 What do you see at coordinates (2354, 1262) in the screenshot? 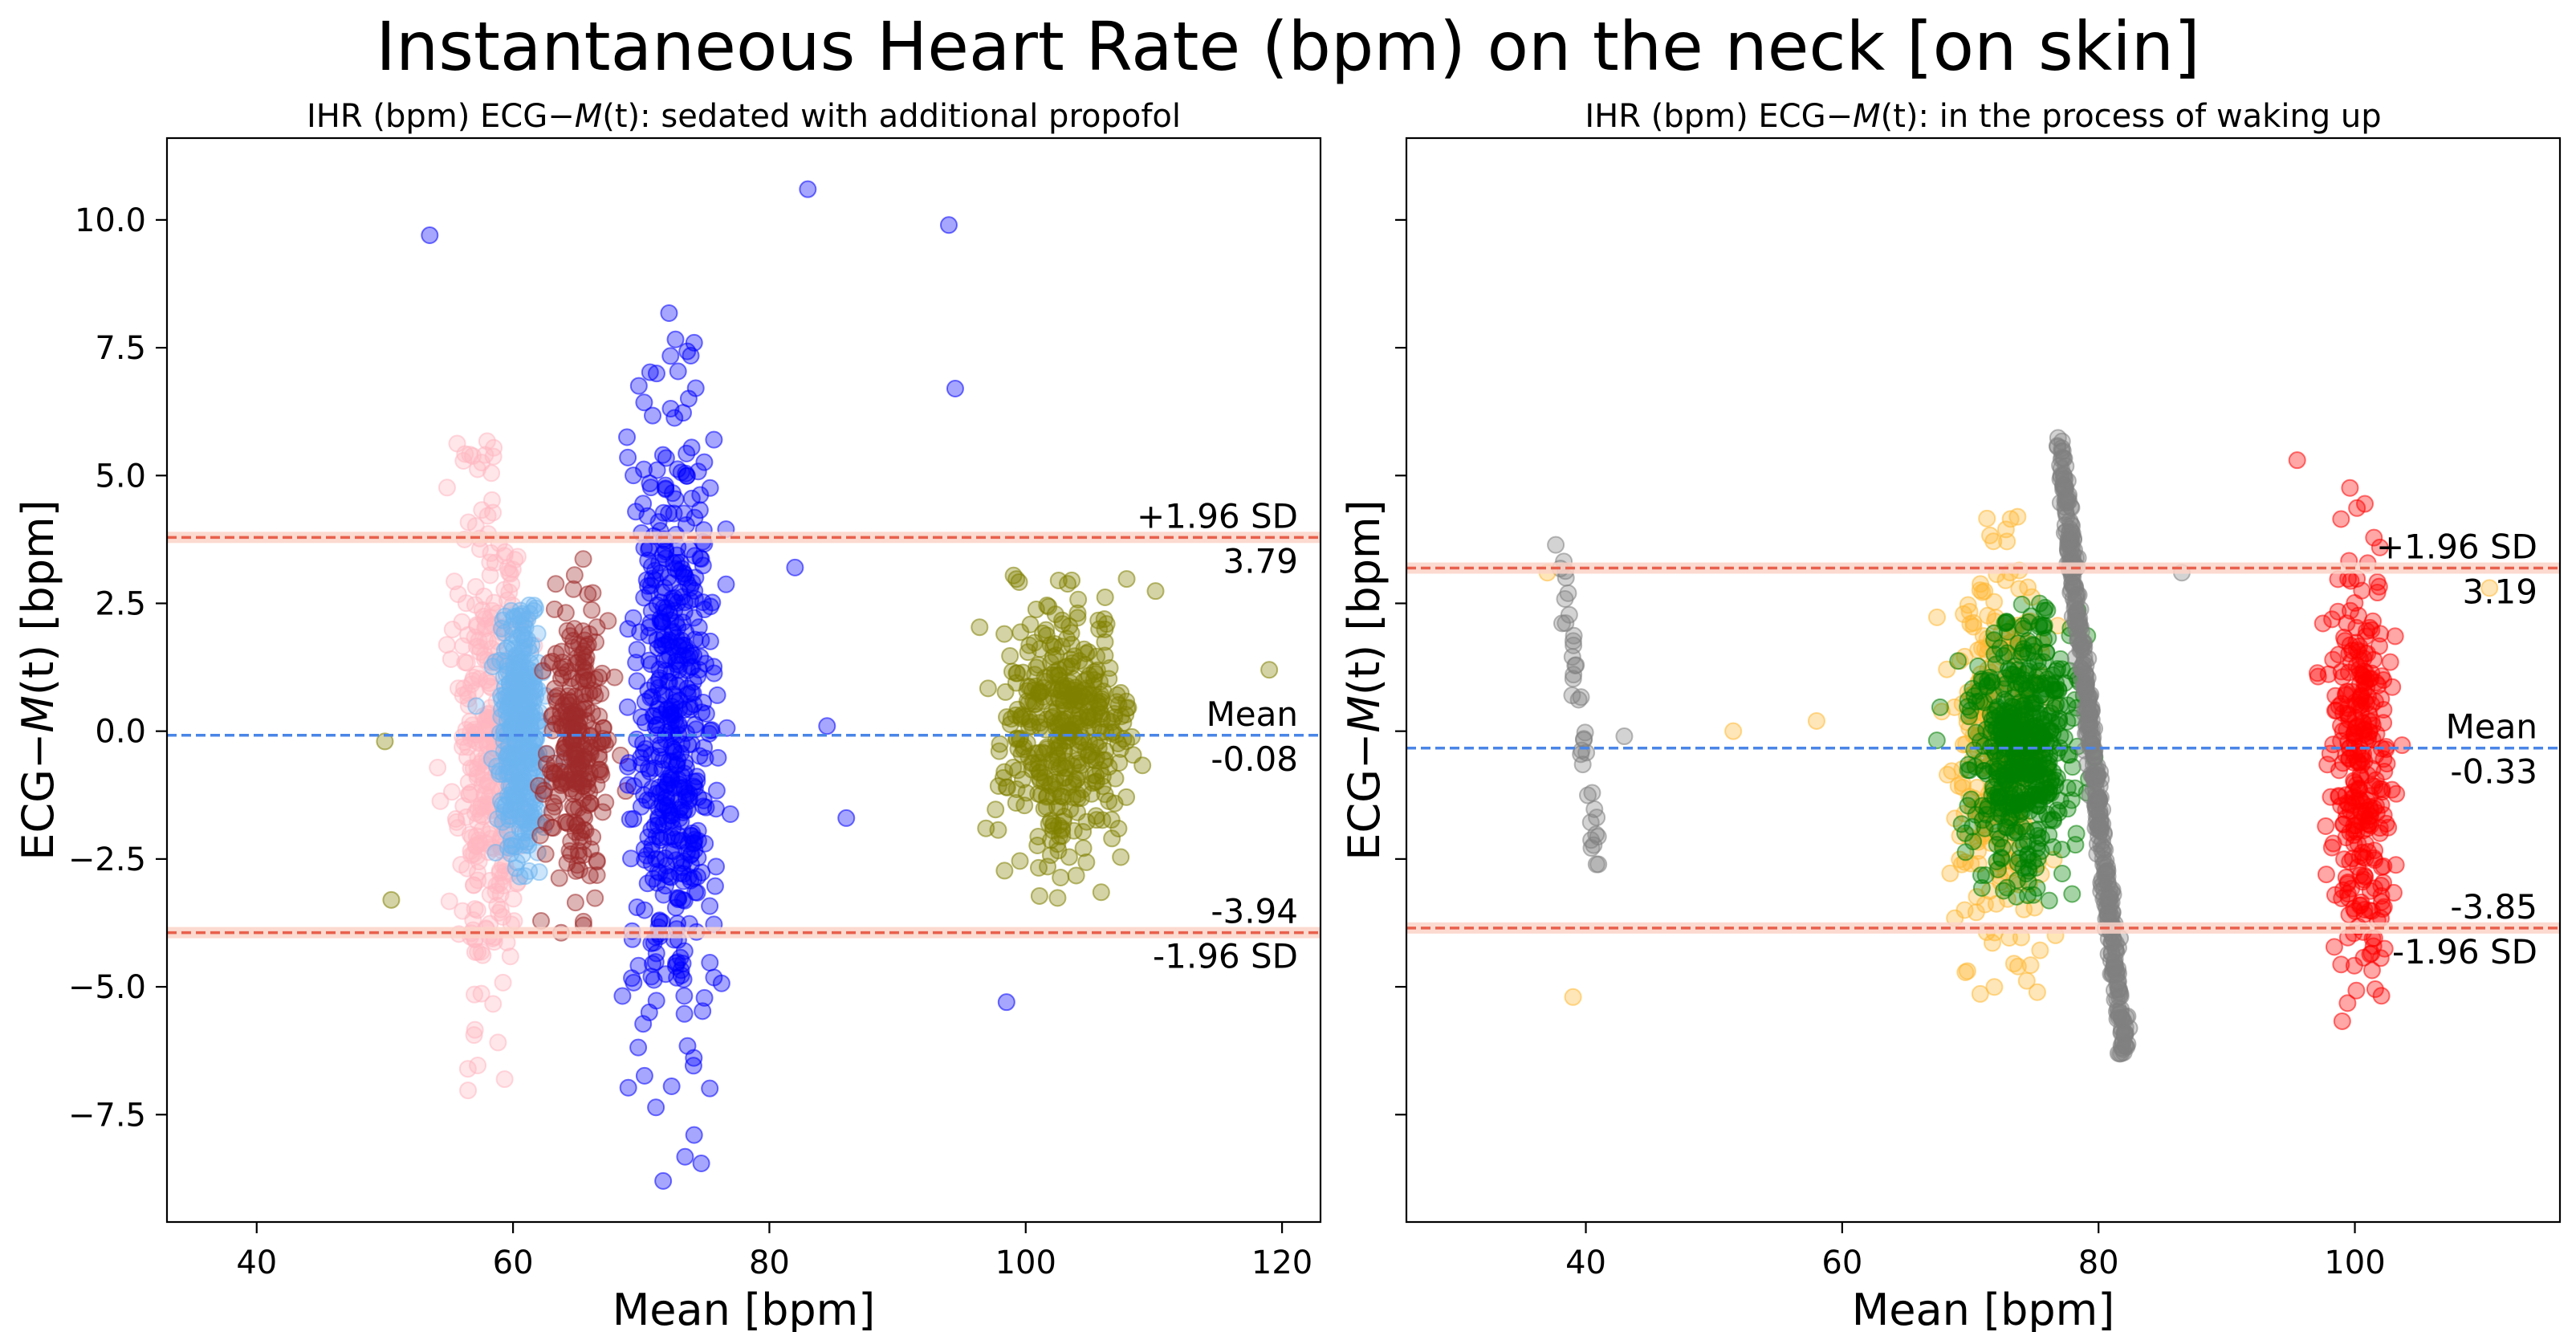
I see `x-tick-label: 100` at bounding box center [2354, 1262].